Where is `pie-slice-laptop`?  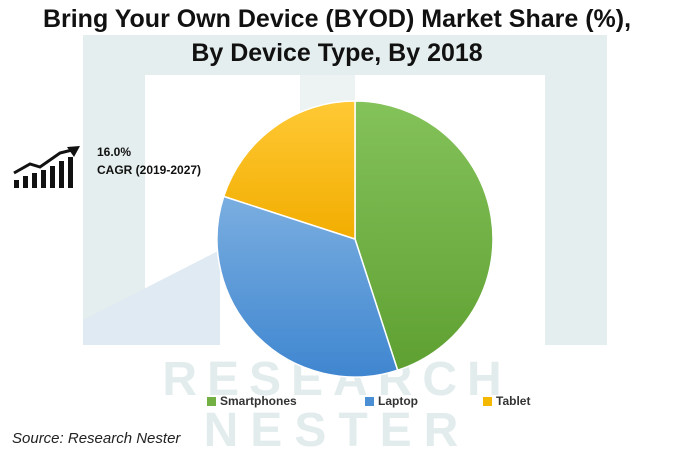
pie-slice-laptop is located at coordinates (307, 286).